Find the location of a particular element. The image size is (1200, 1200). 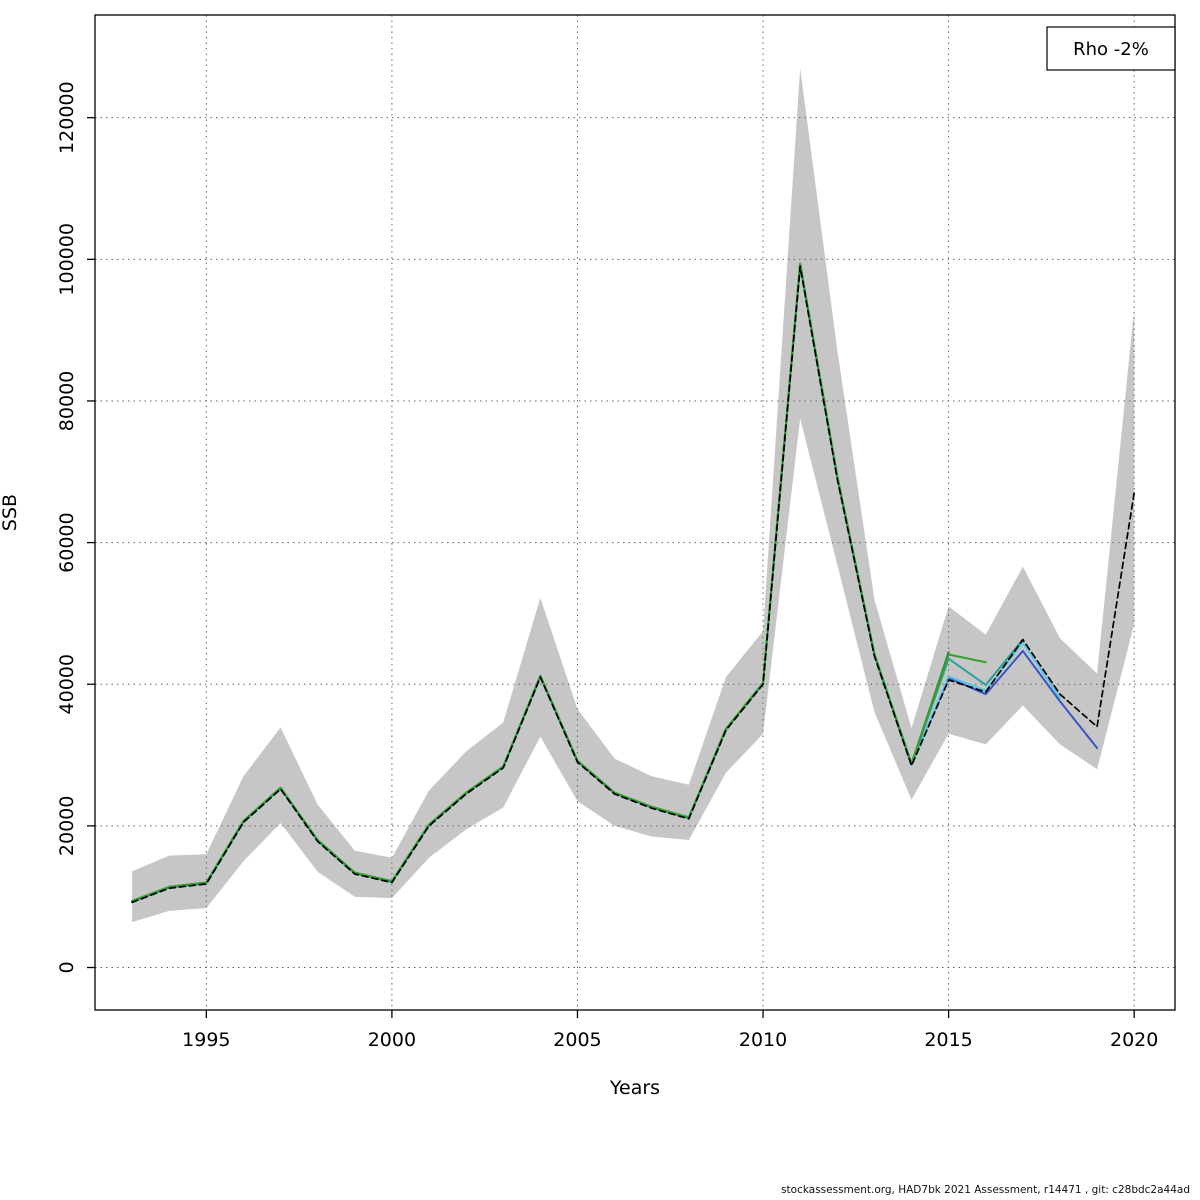

x-tick-label: 2000 is located at coordinates (392, 1040).